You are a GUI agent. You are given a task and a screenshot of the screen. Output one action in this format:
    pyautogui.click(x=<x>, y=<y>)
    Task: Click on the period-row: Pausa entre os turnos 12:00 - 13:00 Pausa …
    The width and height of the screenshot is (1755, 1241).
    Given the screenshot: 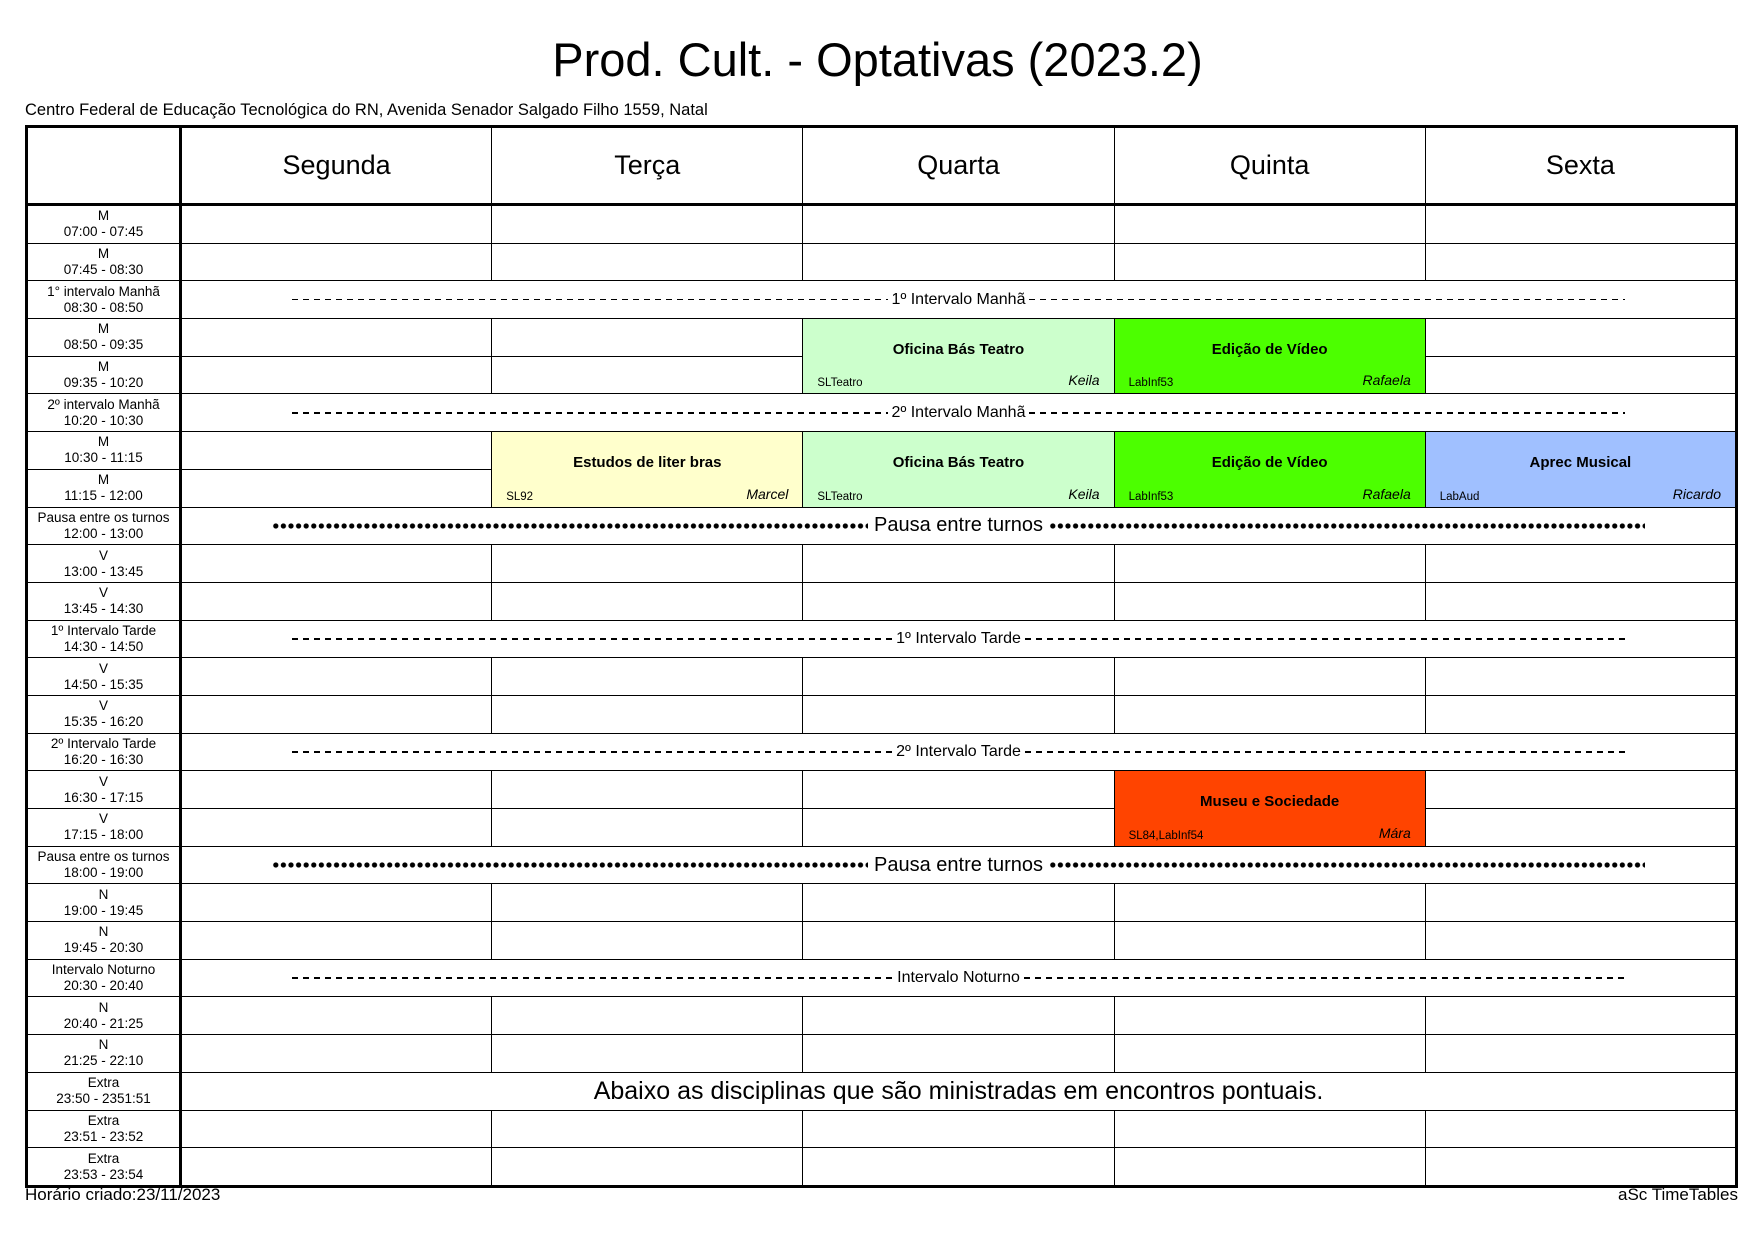 What is the action you would take?
    pyautogui.click(x=881, y=526)
    